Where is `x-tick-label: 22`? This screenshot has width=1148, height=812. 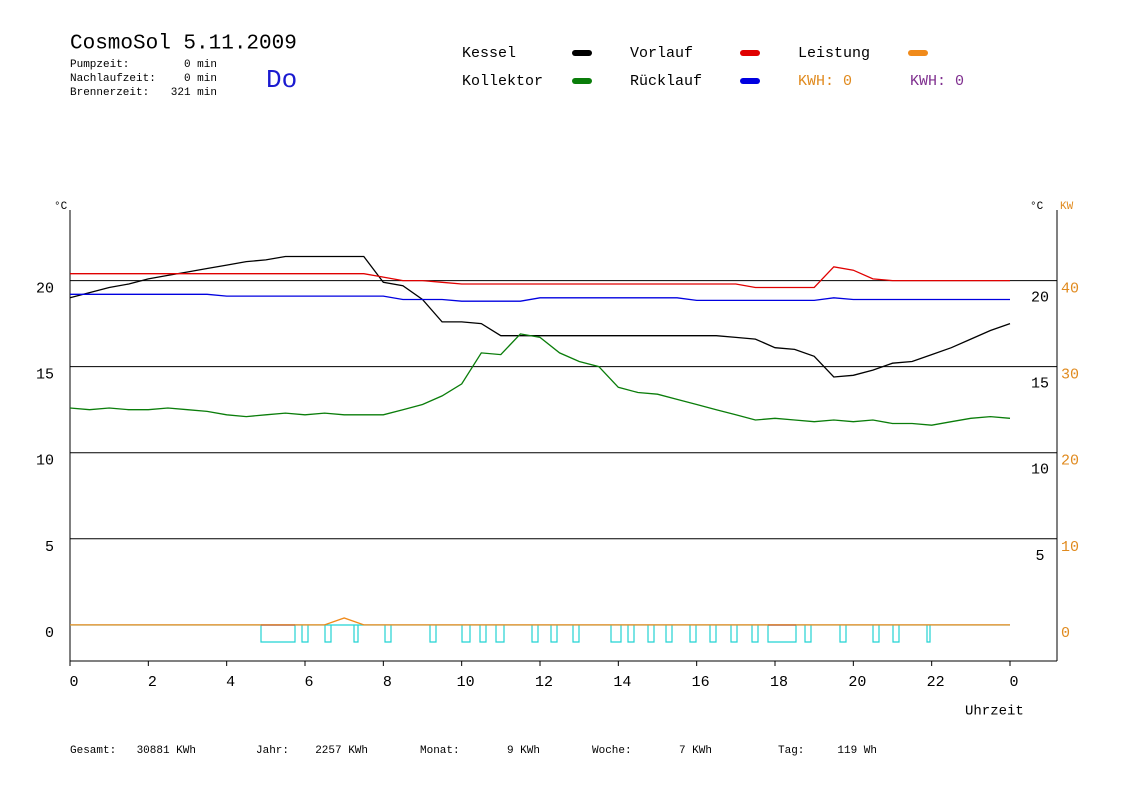 x-tick-label: 22 is located at coordinates (936, 682).